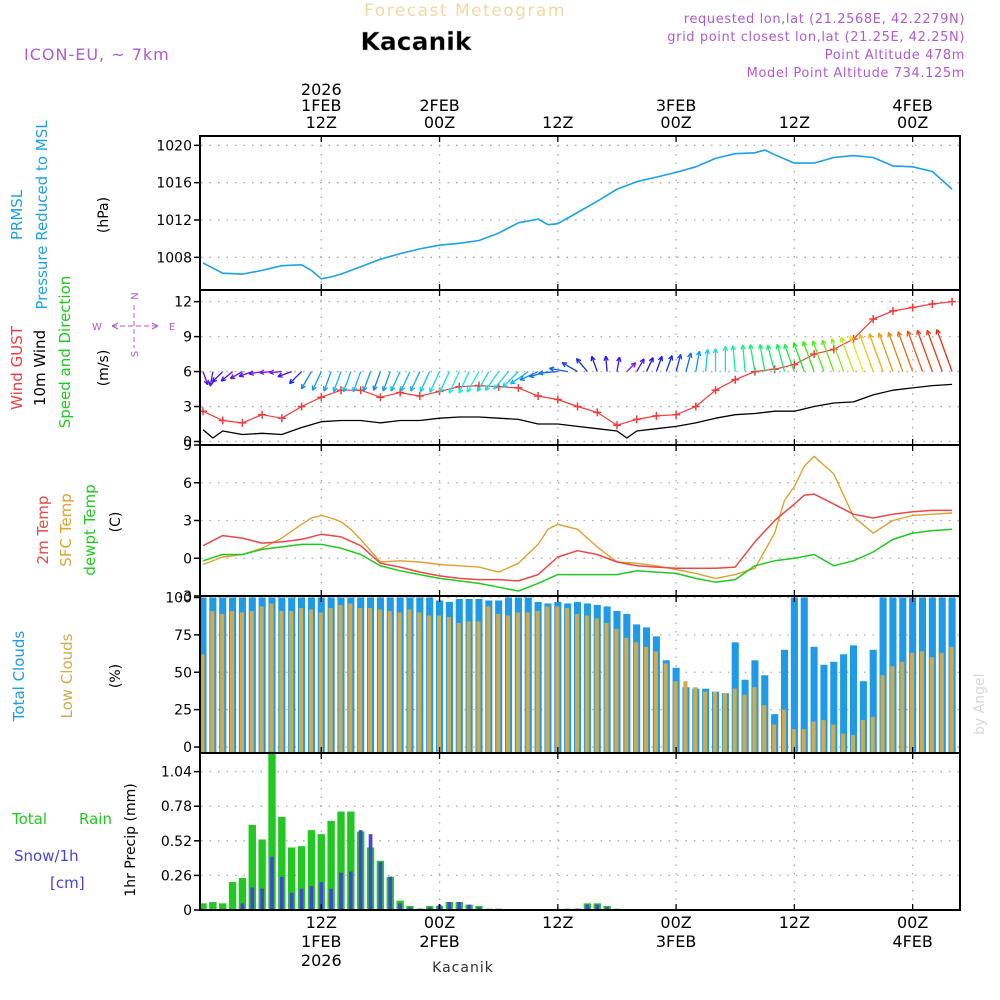 This screenshot has width=1000, height=1000. Describe the element at coordinates (912, 941) in the screenshot. I see `bottom-date-label: 4FEB` at that location.